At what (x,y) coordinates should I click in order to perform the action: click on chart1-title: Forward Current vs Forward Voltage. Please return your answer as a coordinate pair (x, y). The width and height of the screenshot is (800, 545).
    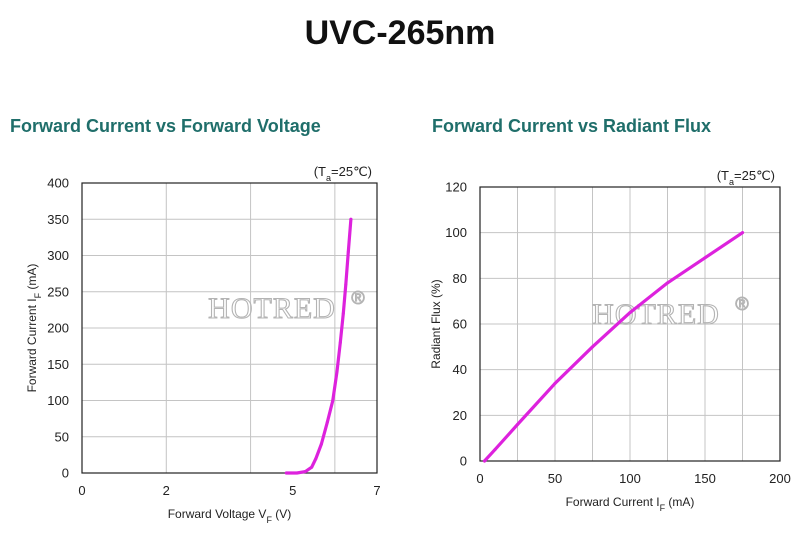
    Looking at the image, I should click on (165, 126).